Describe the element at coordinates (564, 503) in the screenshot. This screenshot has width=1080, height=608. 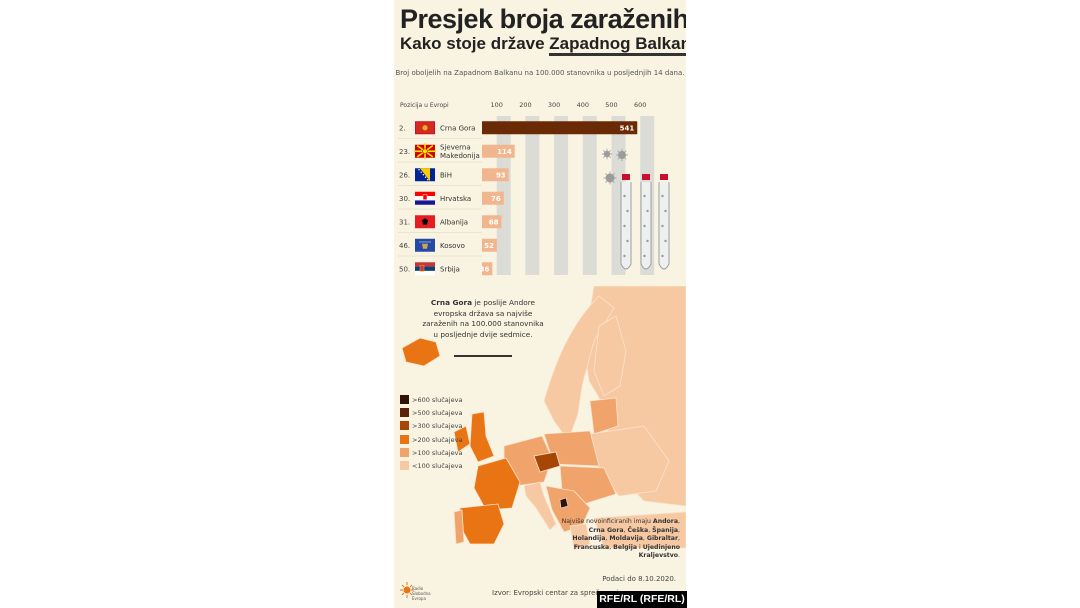
I see `map-montenegro` at that location.